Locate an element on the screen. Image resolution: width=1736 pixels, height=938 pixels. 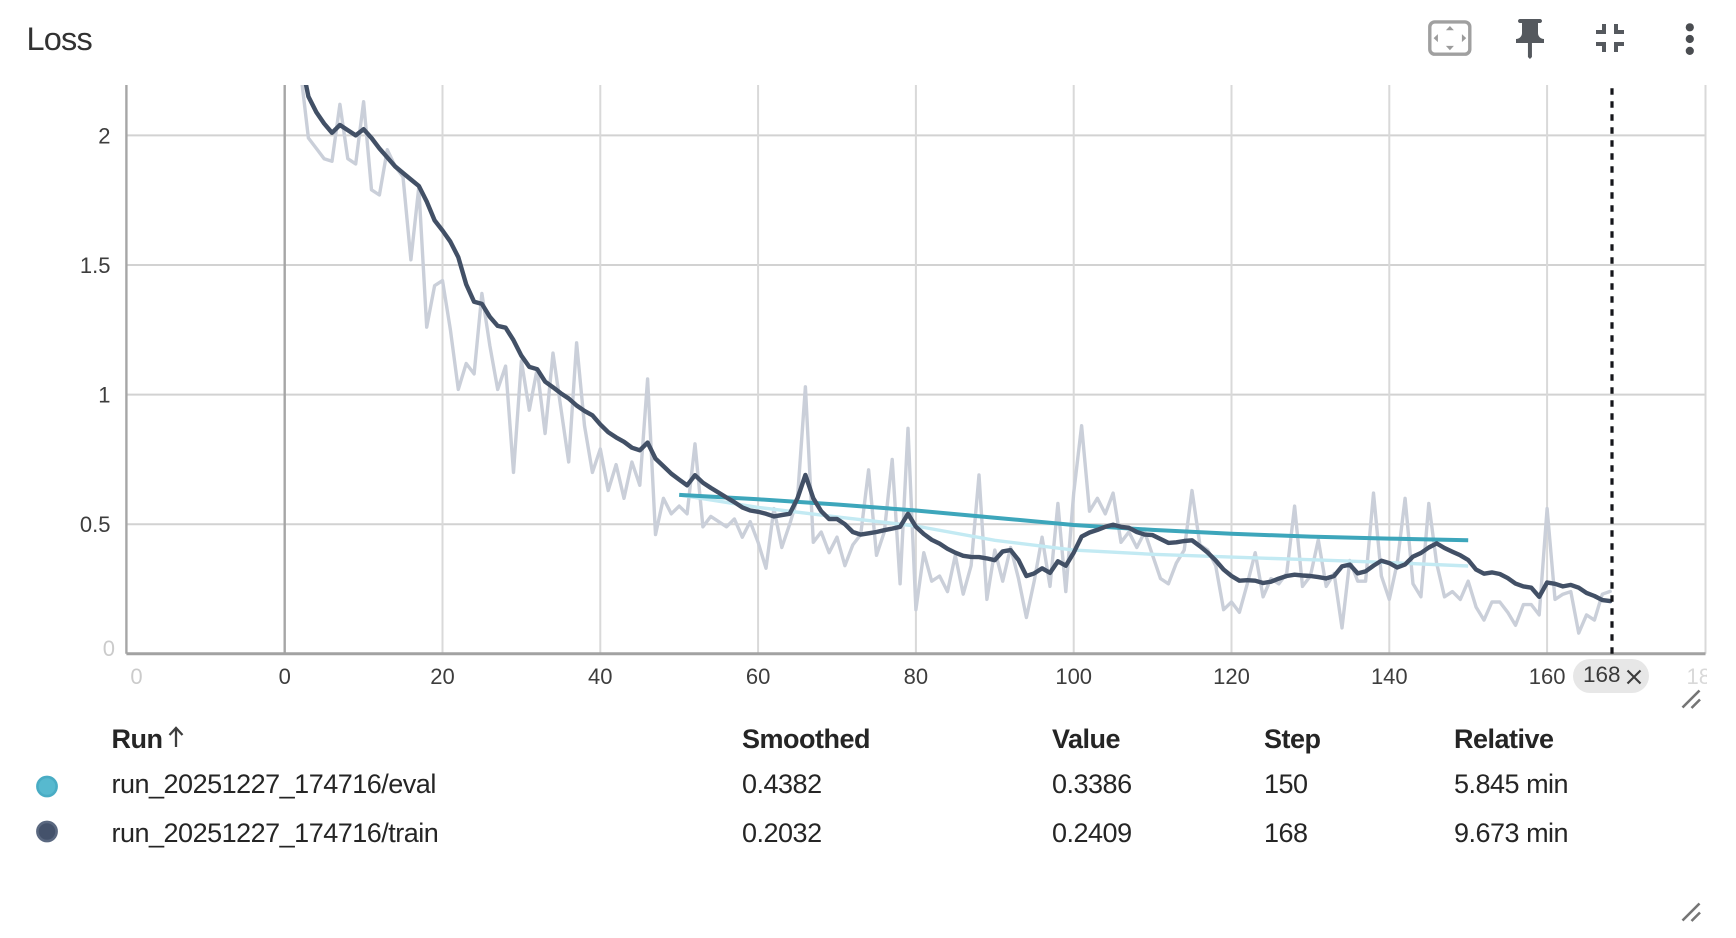
svg-text: 60 is located at coordinates (758, 676).